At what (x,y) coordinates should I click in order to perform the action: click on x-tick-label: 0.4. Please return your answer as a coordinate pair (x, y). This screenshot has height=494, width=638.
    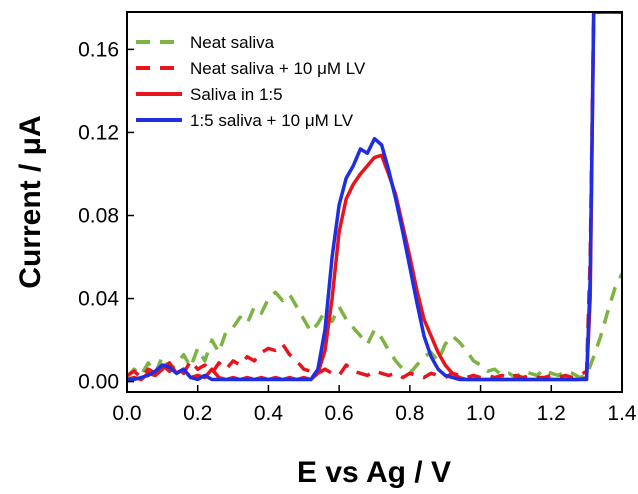
    Looking at the image, I should click on (269, 413).